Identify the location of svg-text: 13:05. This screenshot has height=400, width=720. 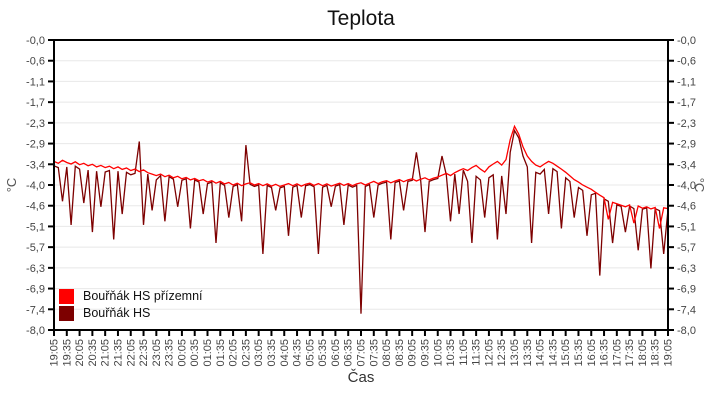
(515, 353).